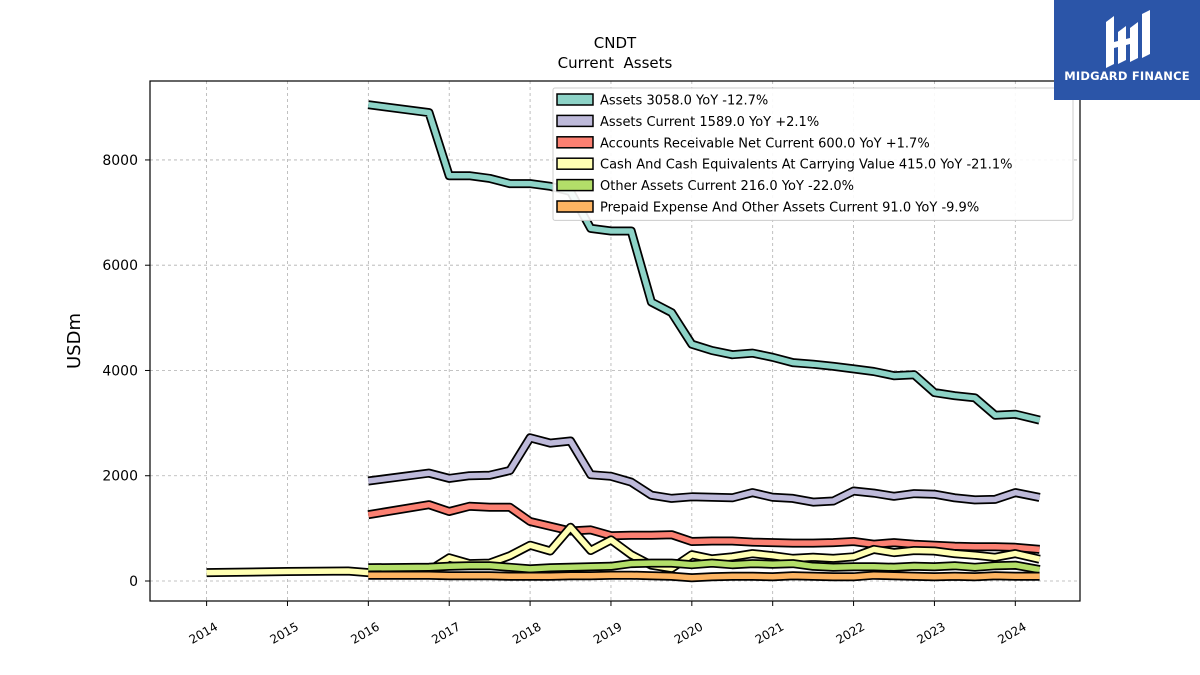 This screenshot has height=675, width=1200. Describe the element at coordinates (526, 632) in the screenshot. I see `x-tick-label: 2018` at that location.